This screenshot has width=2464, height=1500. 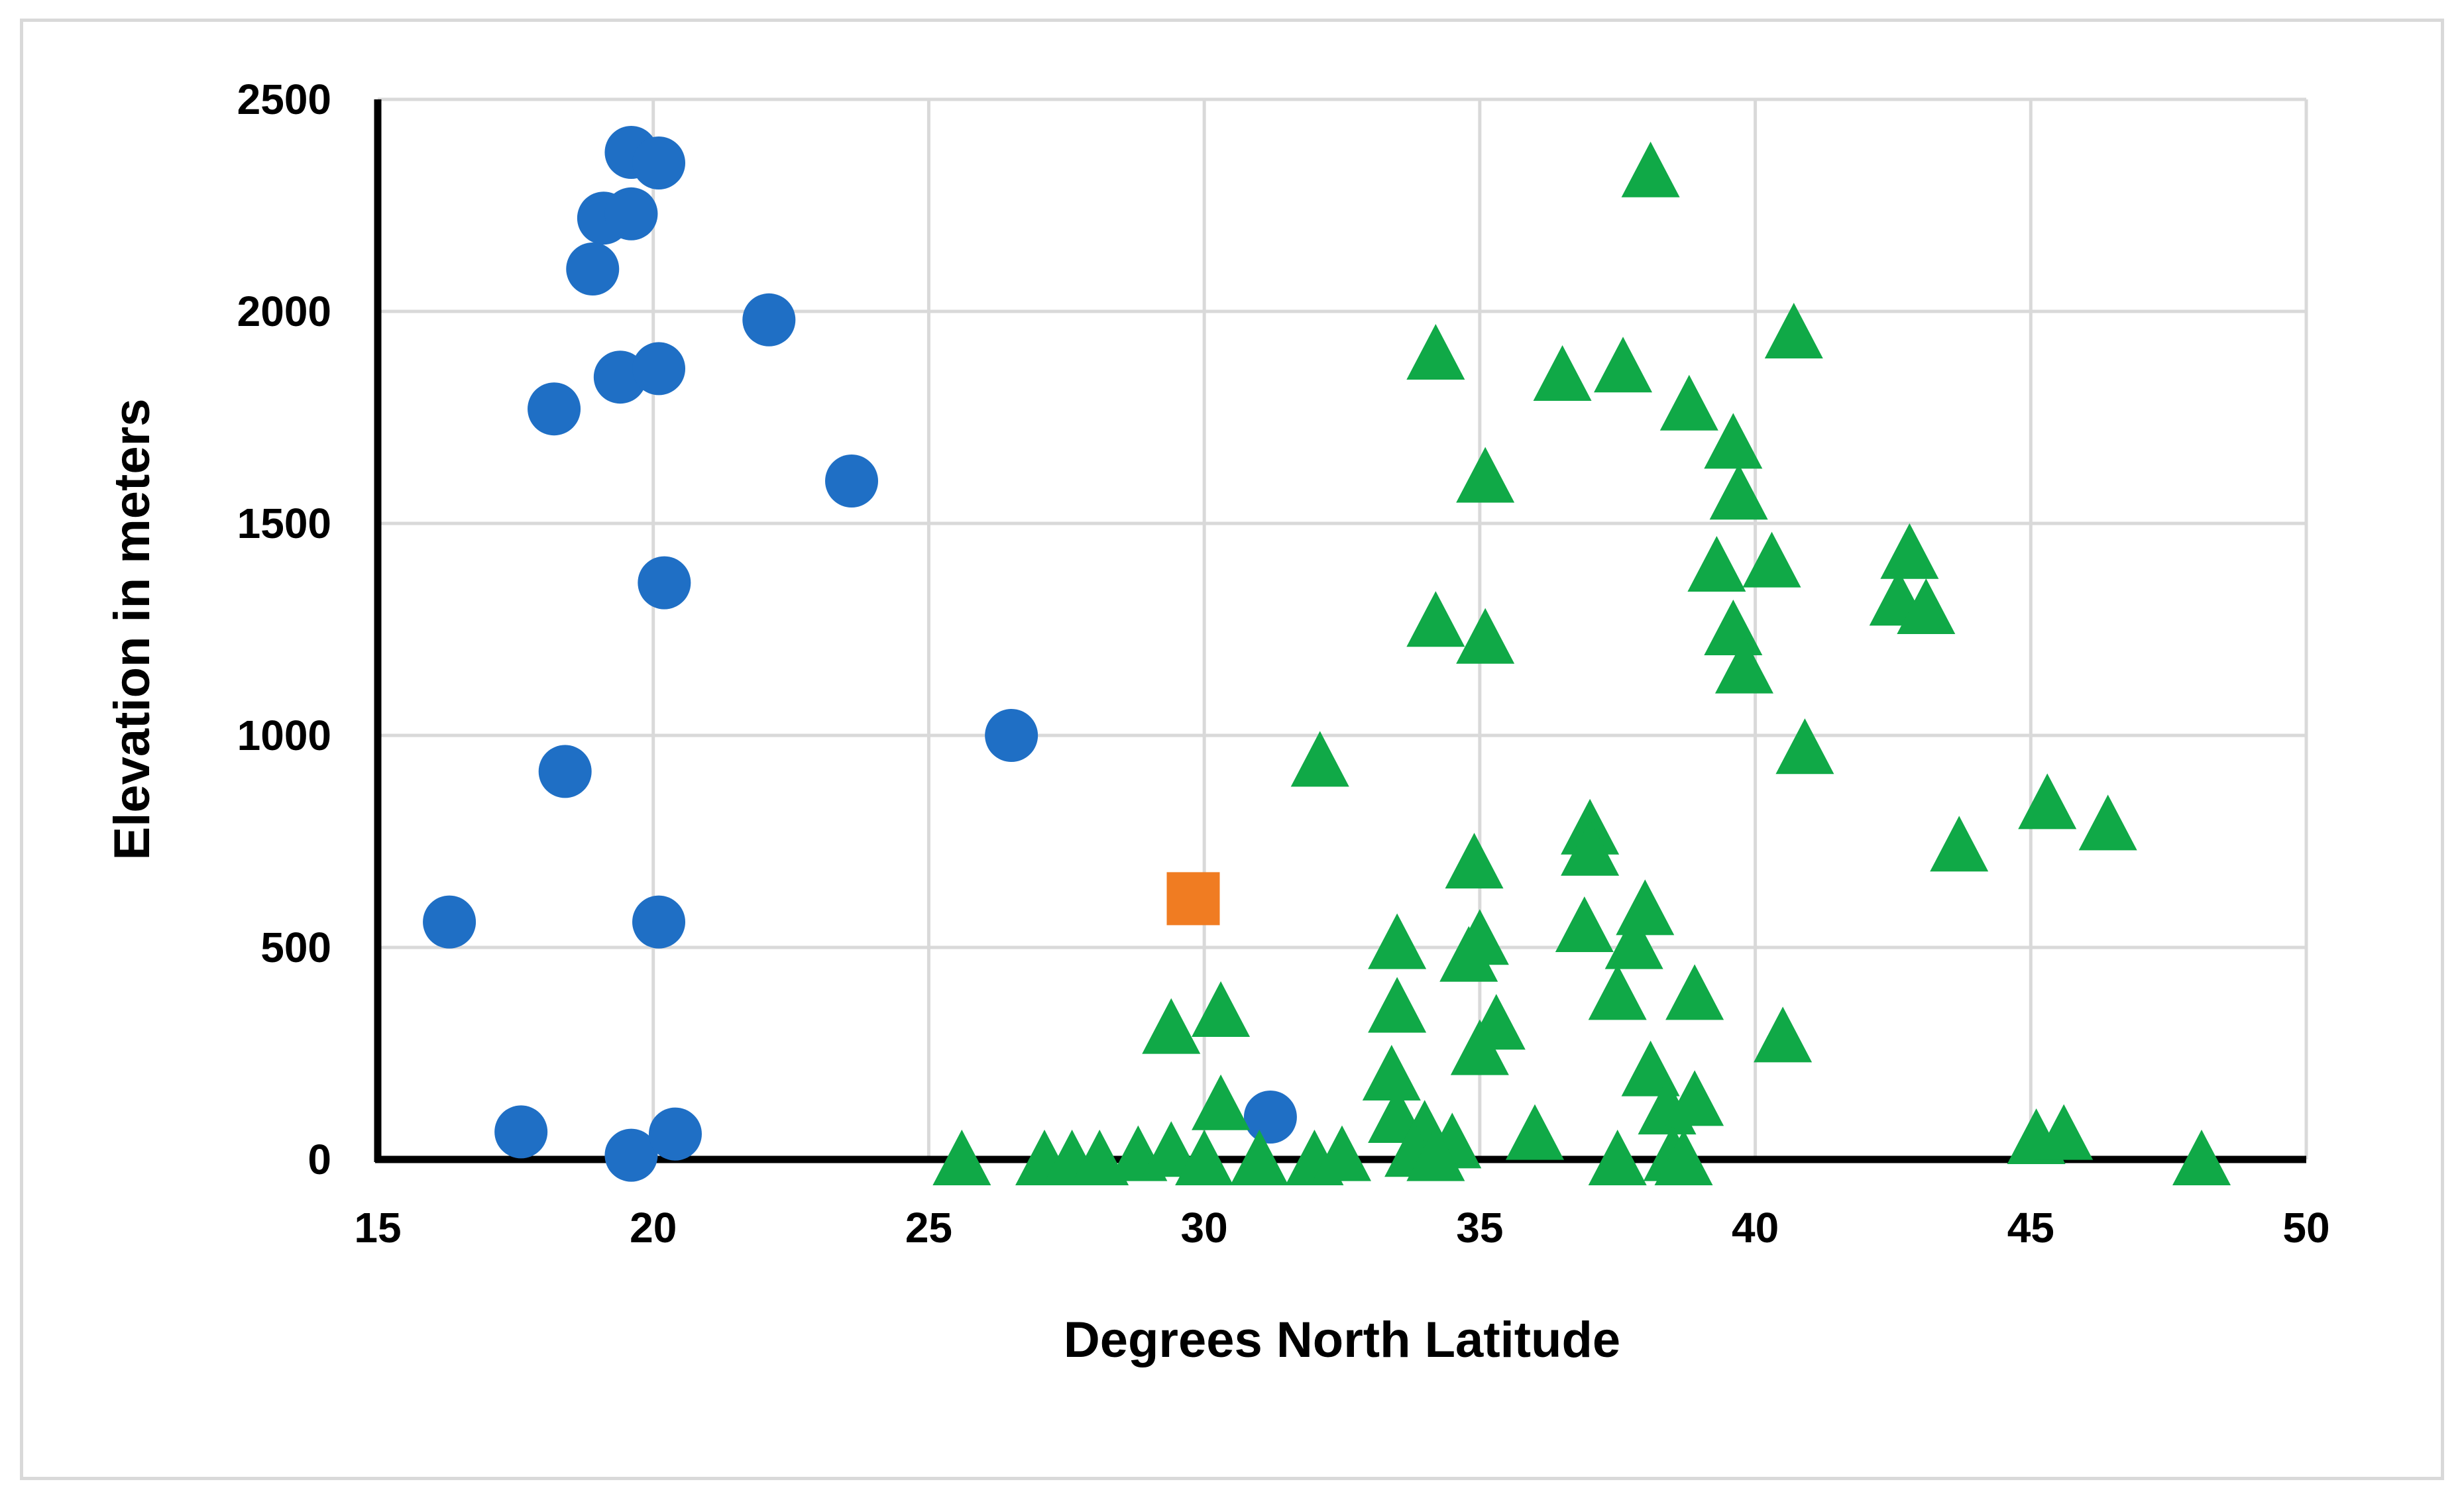 What do you see at coordinates (1204, 1228) in the screenshot?
I see `x-tick-label: 30` at bounding box center [1204, 1228].